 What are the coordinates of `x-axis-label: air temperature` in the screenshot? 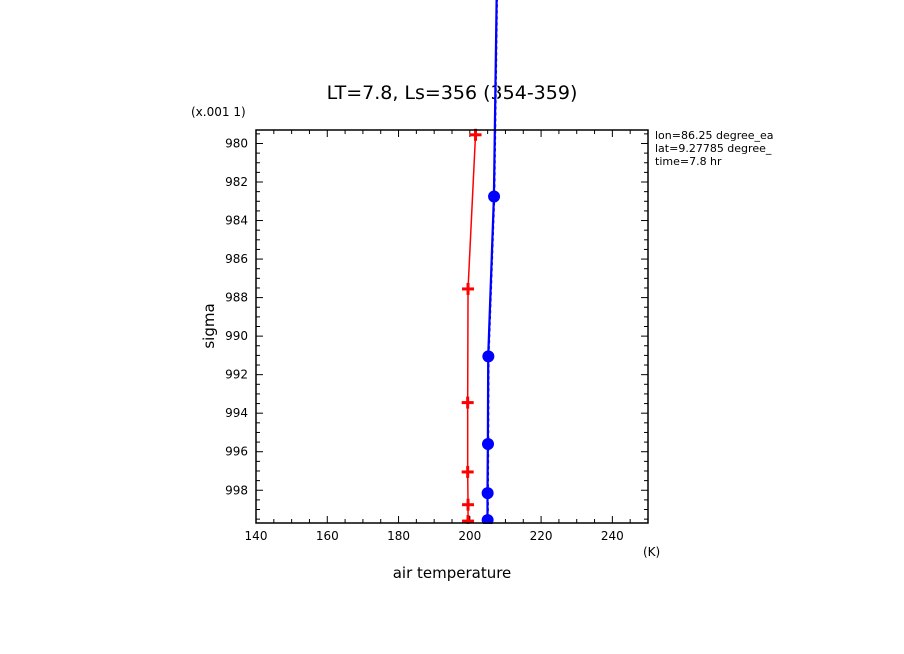 It's located at (452, 573).